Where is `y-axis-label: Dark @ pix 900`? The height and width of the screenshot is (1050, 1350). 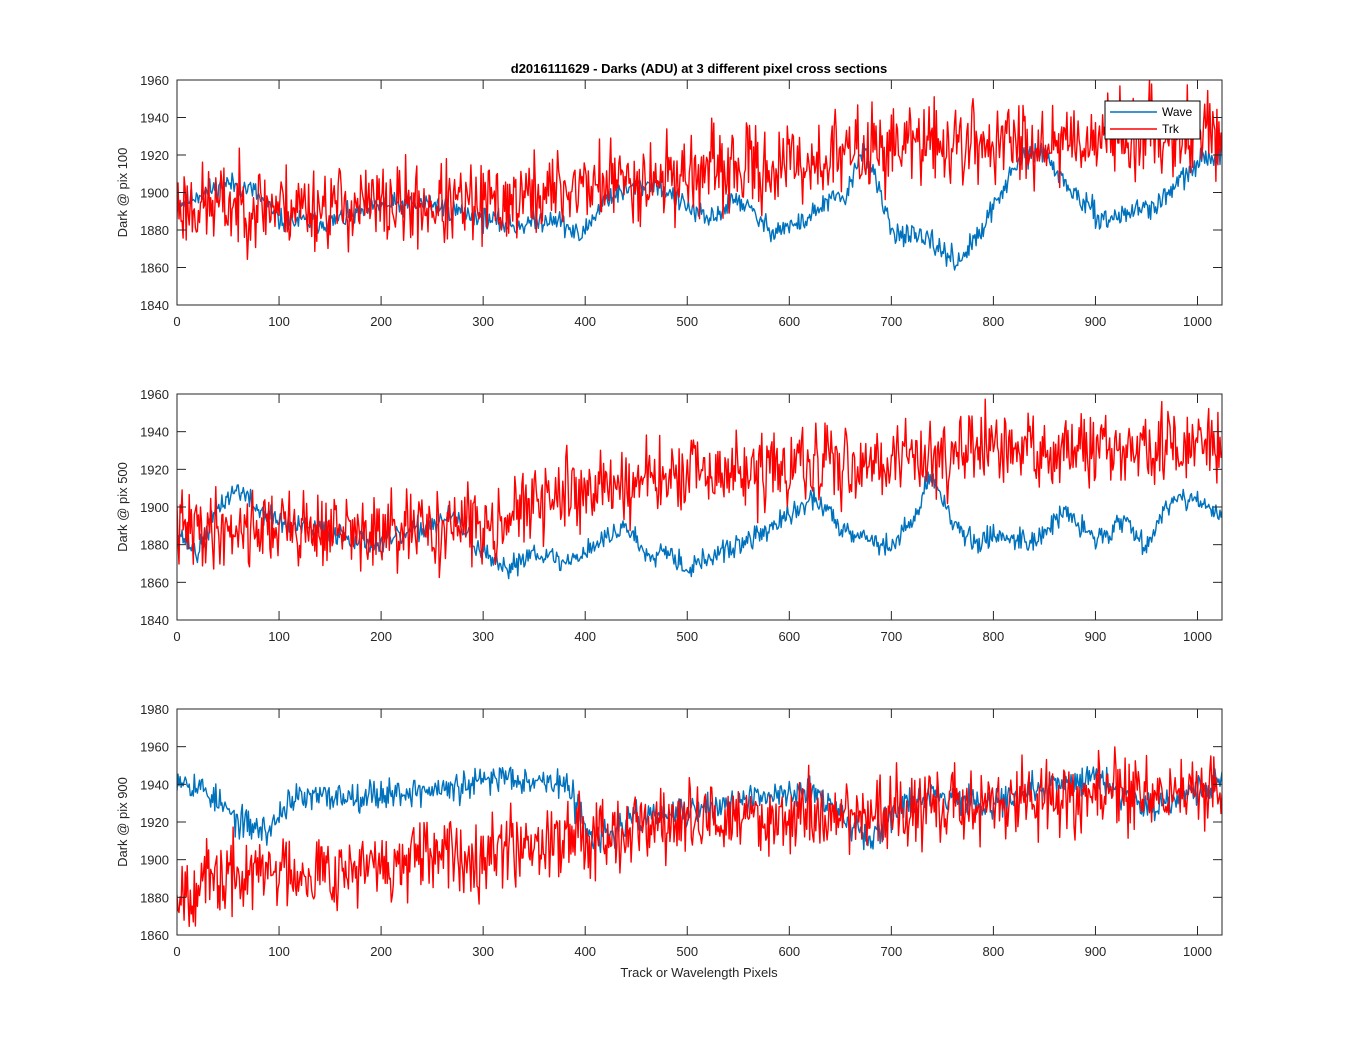
y-axis-label: Dark @ pix 900 is located at coordinates (122, 822).